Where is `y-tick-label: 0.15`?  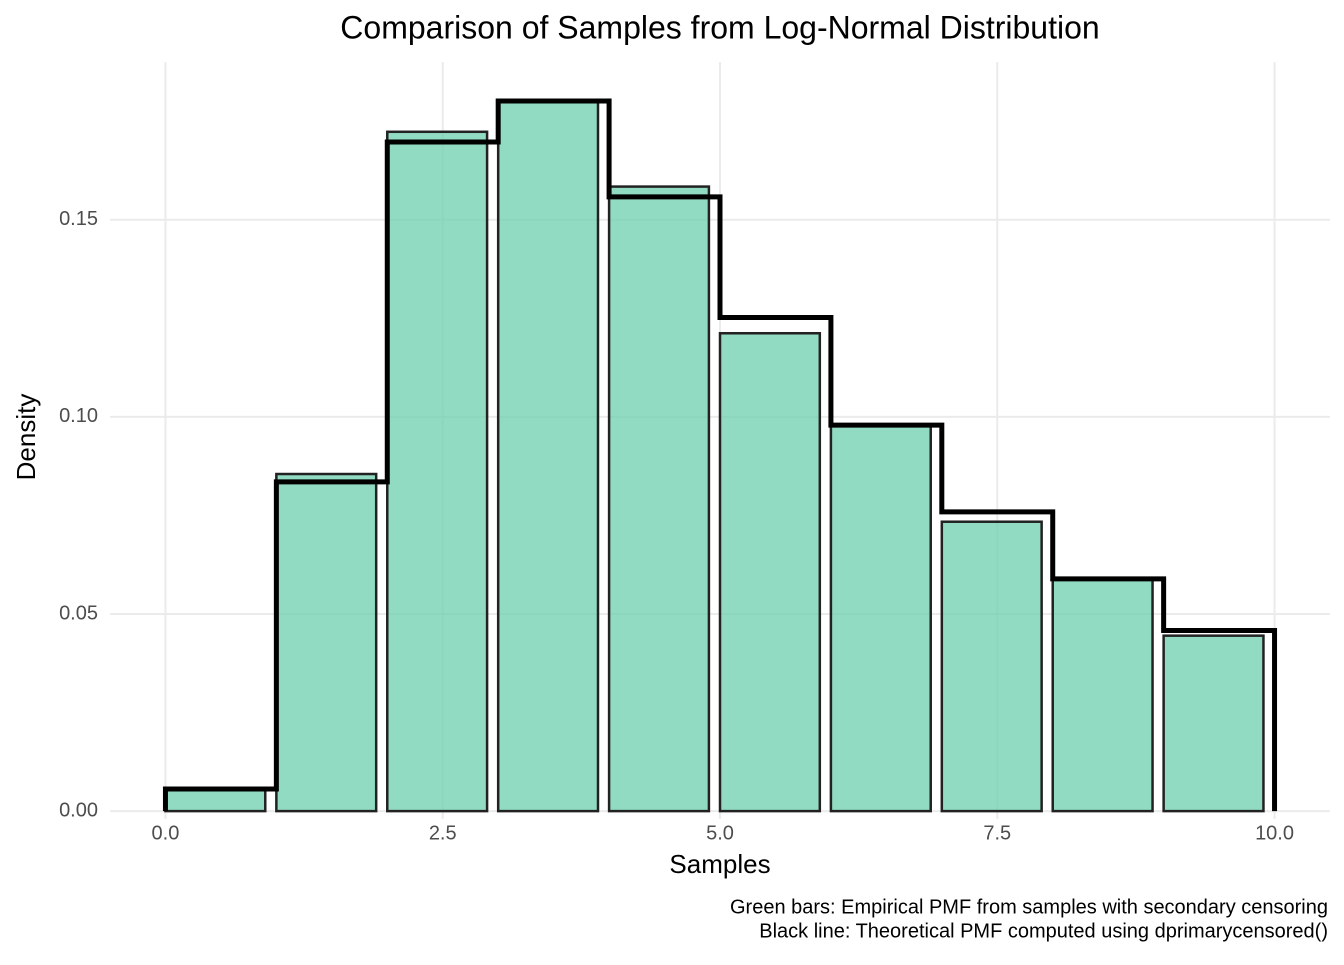
y-tick-label: 0.15 is located at coordinates (78, 219).